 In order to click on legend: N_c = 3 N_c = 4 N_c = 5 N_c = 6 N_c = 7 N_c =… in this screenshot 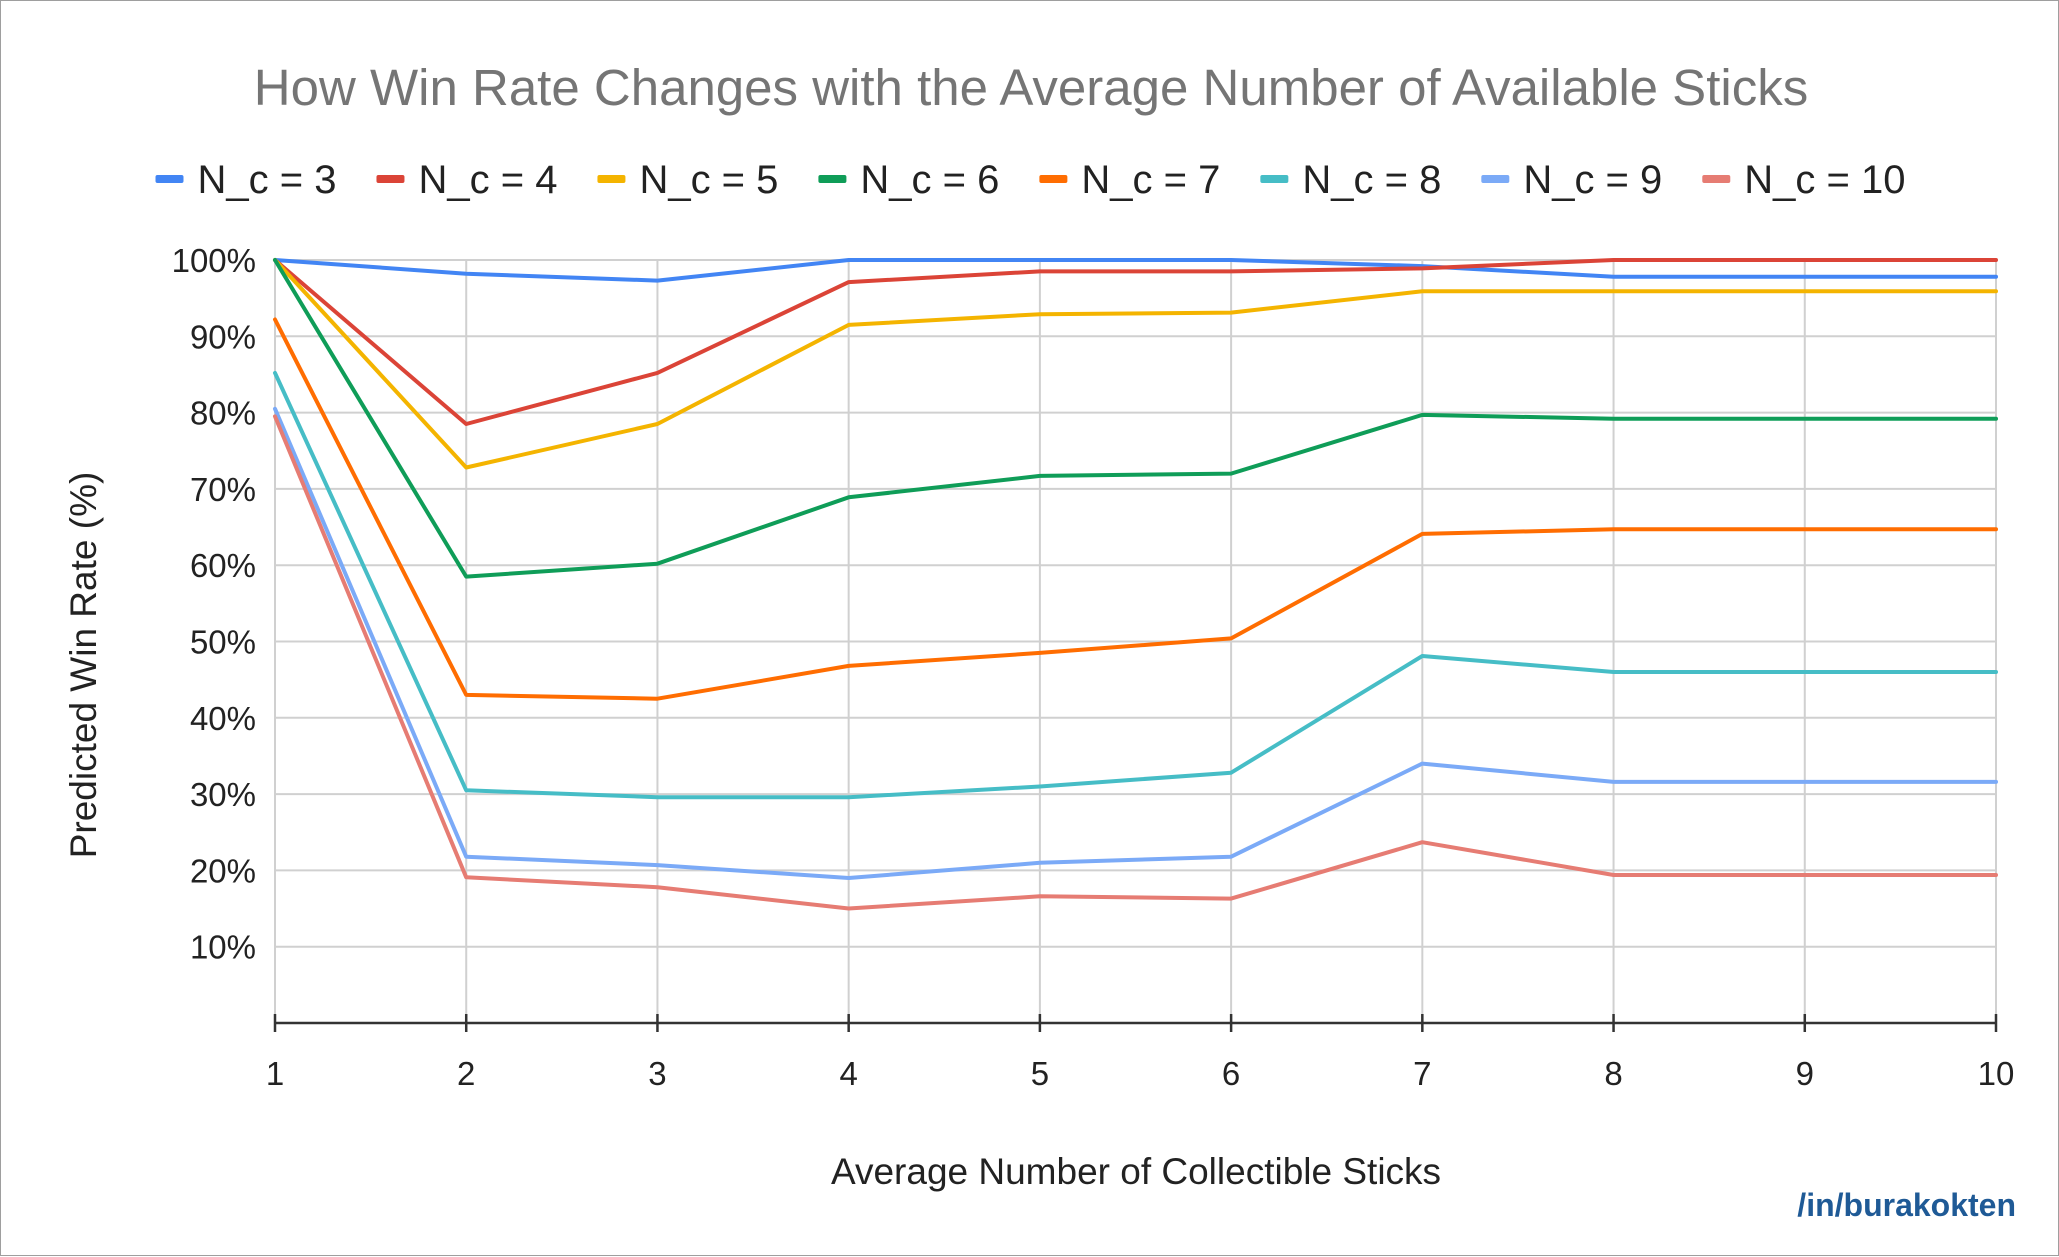, I will do `click(1030, 180)`.